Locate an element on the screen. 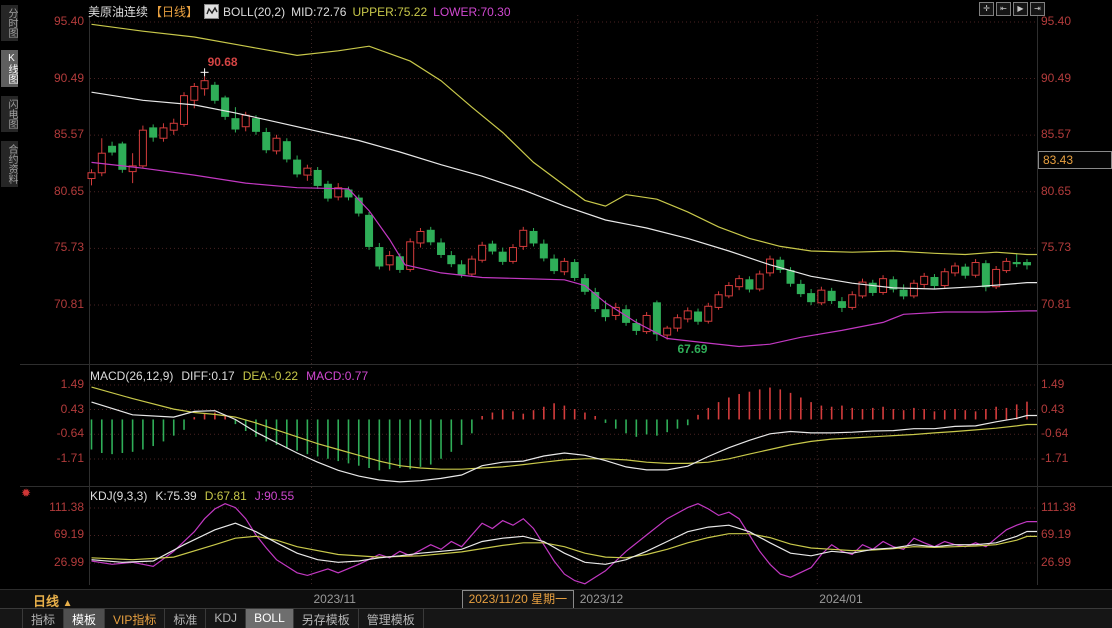  period-selector: 日线 ▲ is located at coordinates (53, 600).